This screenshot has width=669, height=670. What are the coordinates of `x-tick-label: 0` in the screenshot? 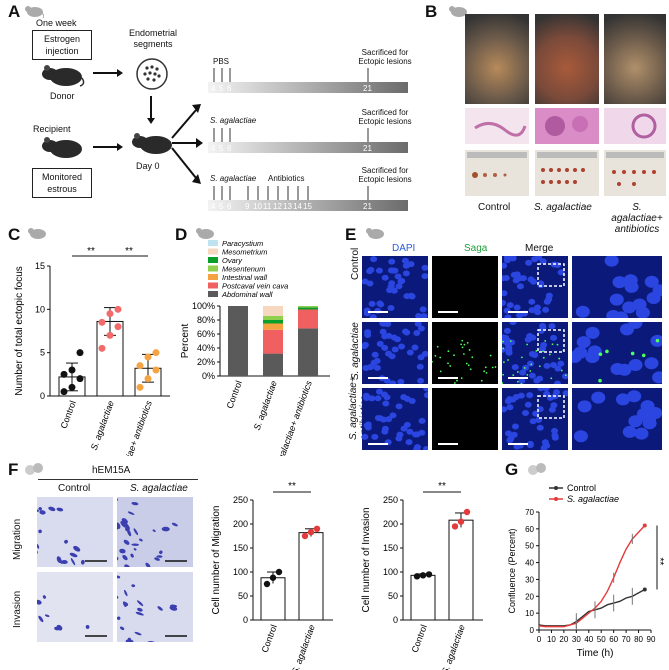 It's located at (539, 639).